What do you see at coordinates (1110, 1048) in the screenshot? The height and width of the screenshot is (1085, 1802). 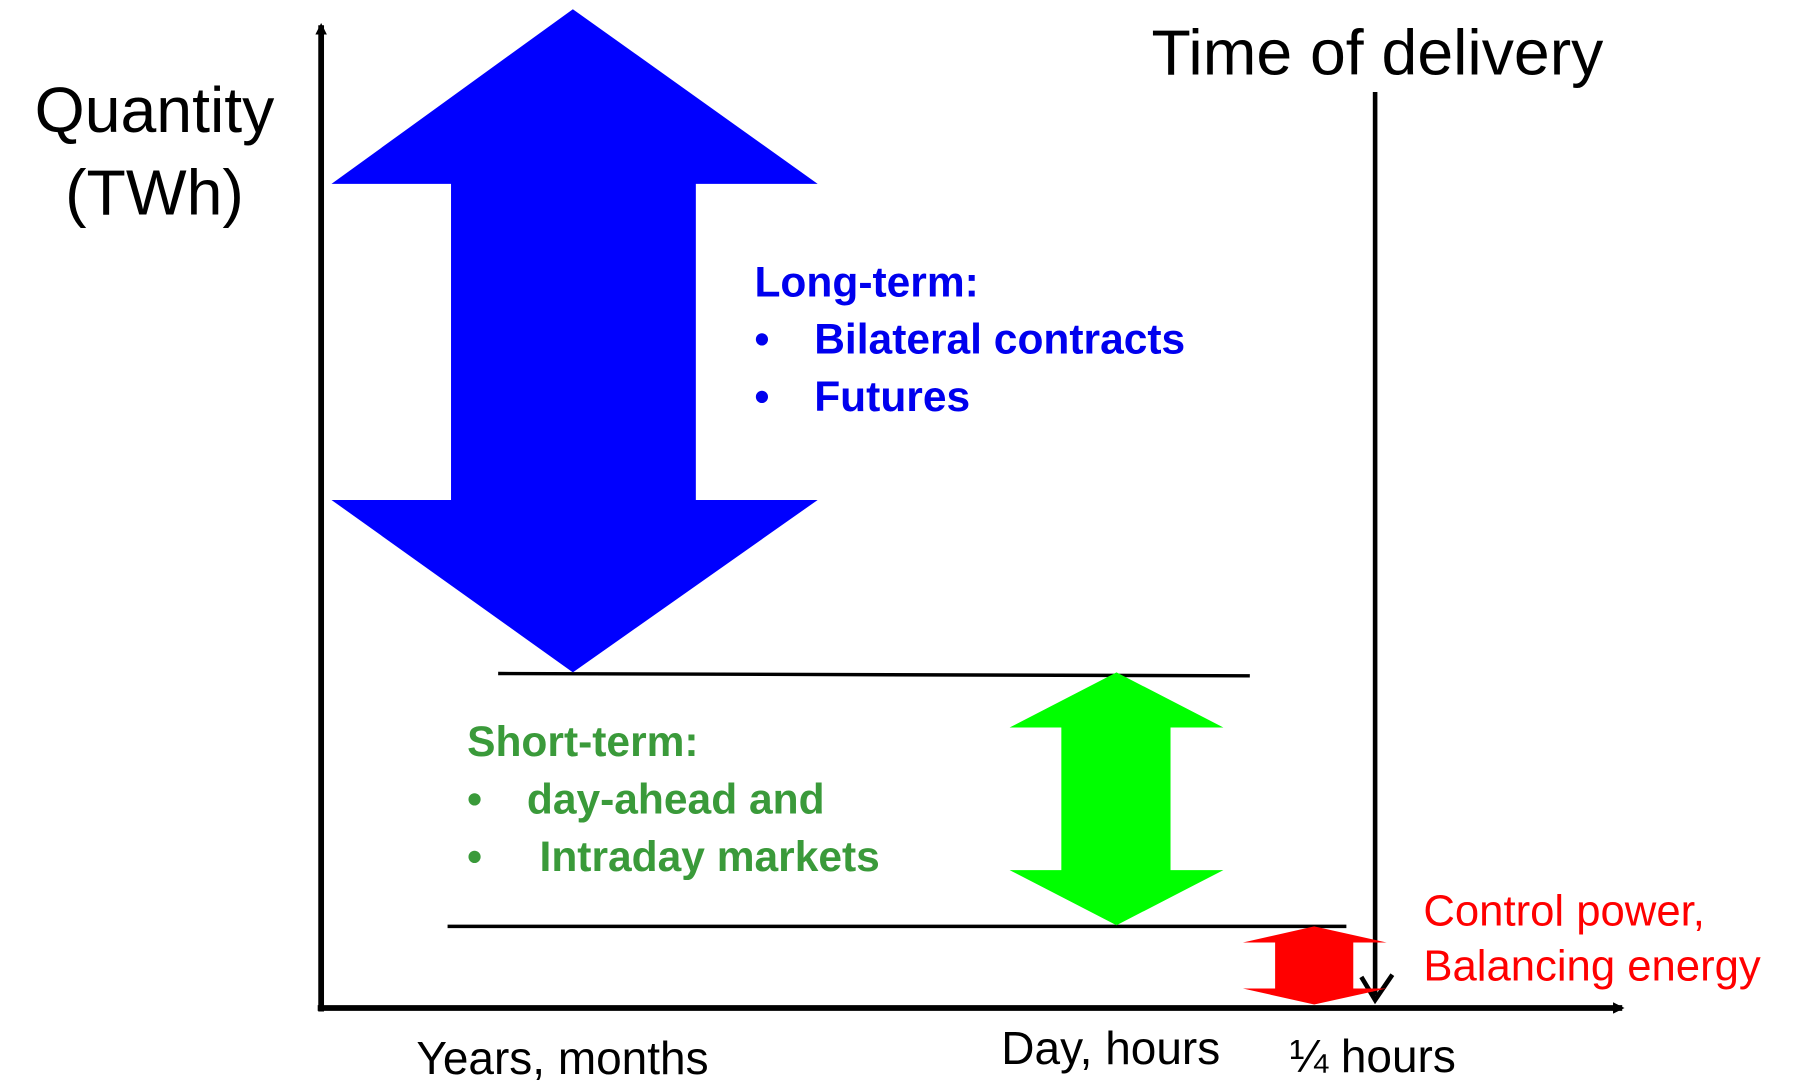 I see `x-label: Day, hours` at bounding box center [1110, 1048].